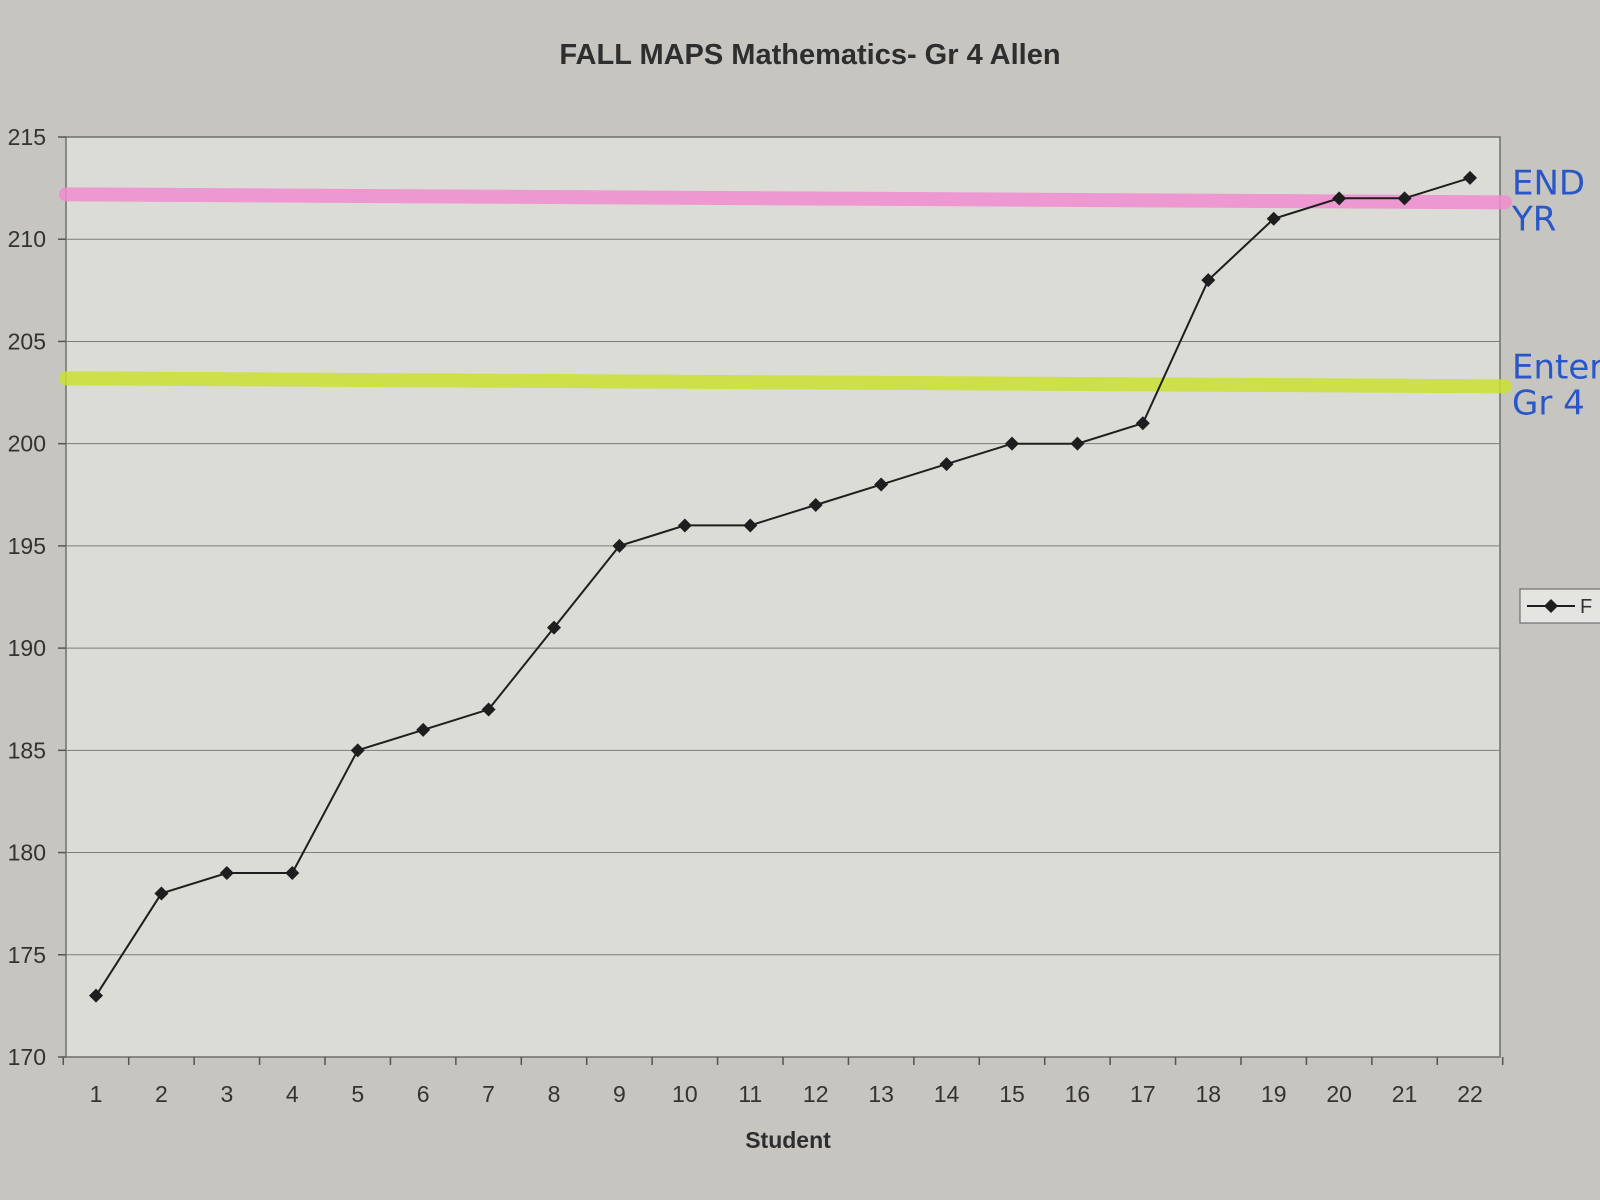  What do you see at coordinates (788, 1140) in the screenshot?
I see `x-axis-title: Student` at bounding box center [788, 1140].